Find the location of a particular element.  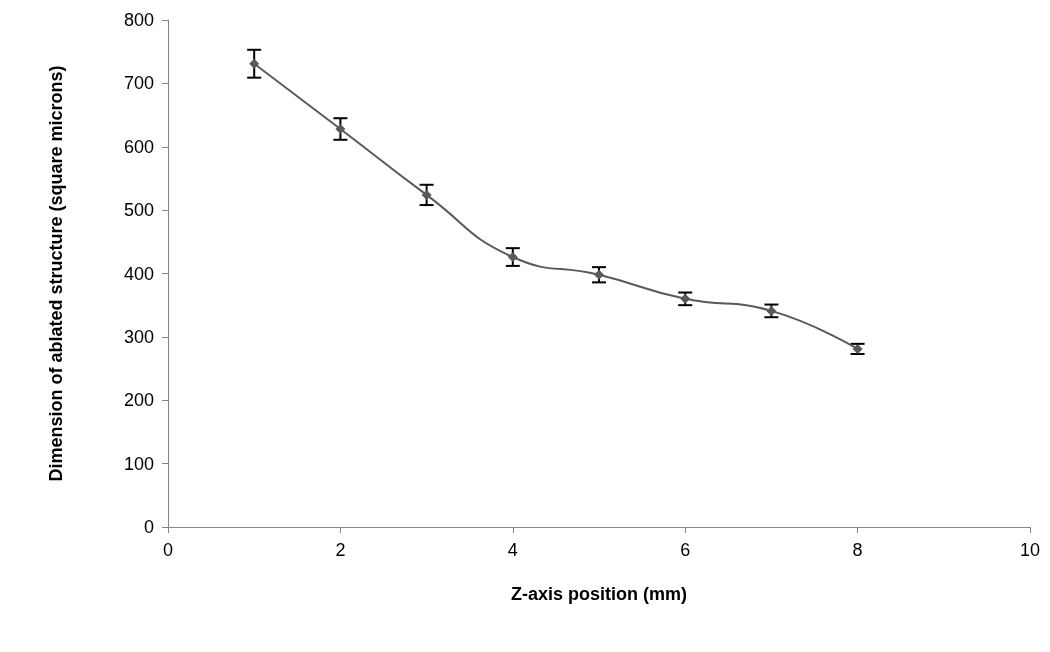

x-tick-label: 2 is located at coordinates (340, 550).